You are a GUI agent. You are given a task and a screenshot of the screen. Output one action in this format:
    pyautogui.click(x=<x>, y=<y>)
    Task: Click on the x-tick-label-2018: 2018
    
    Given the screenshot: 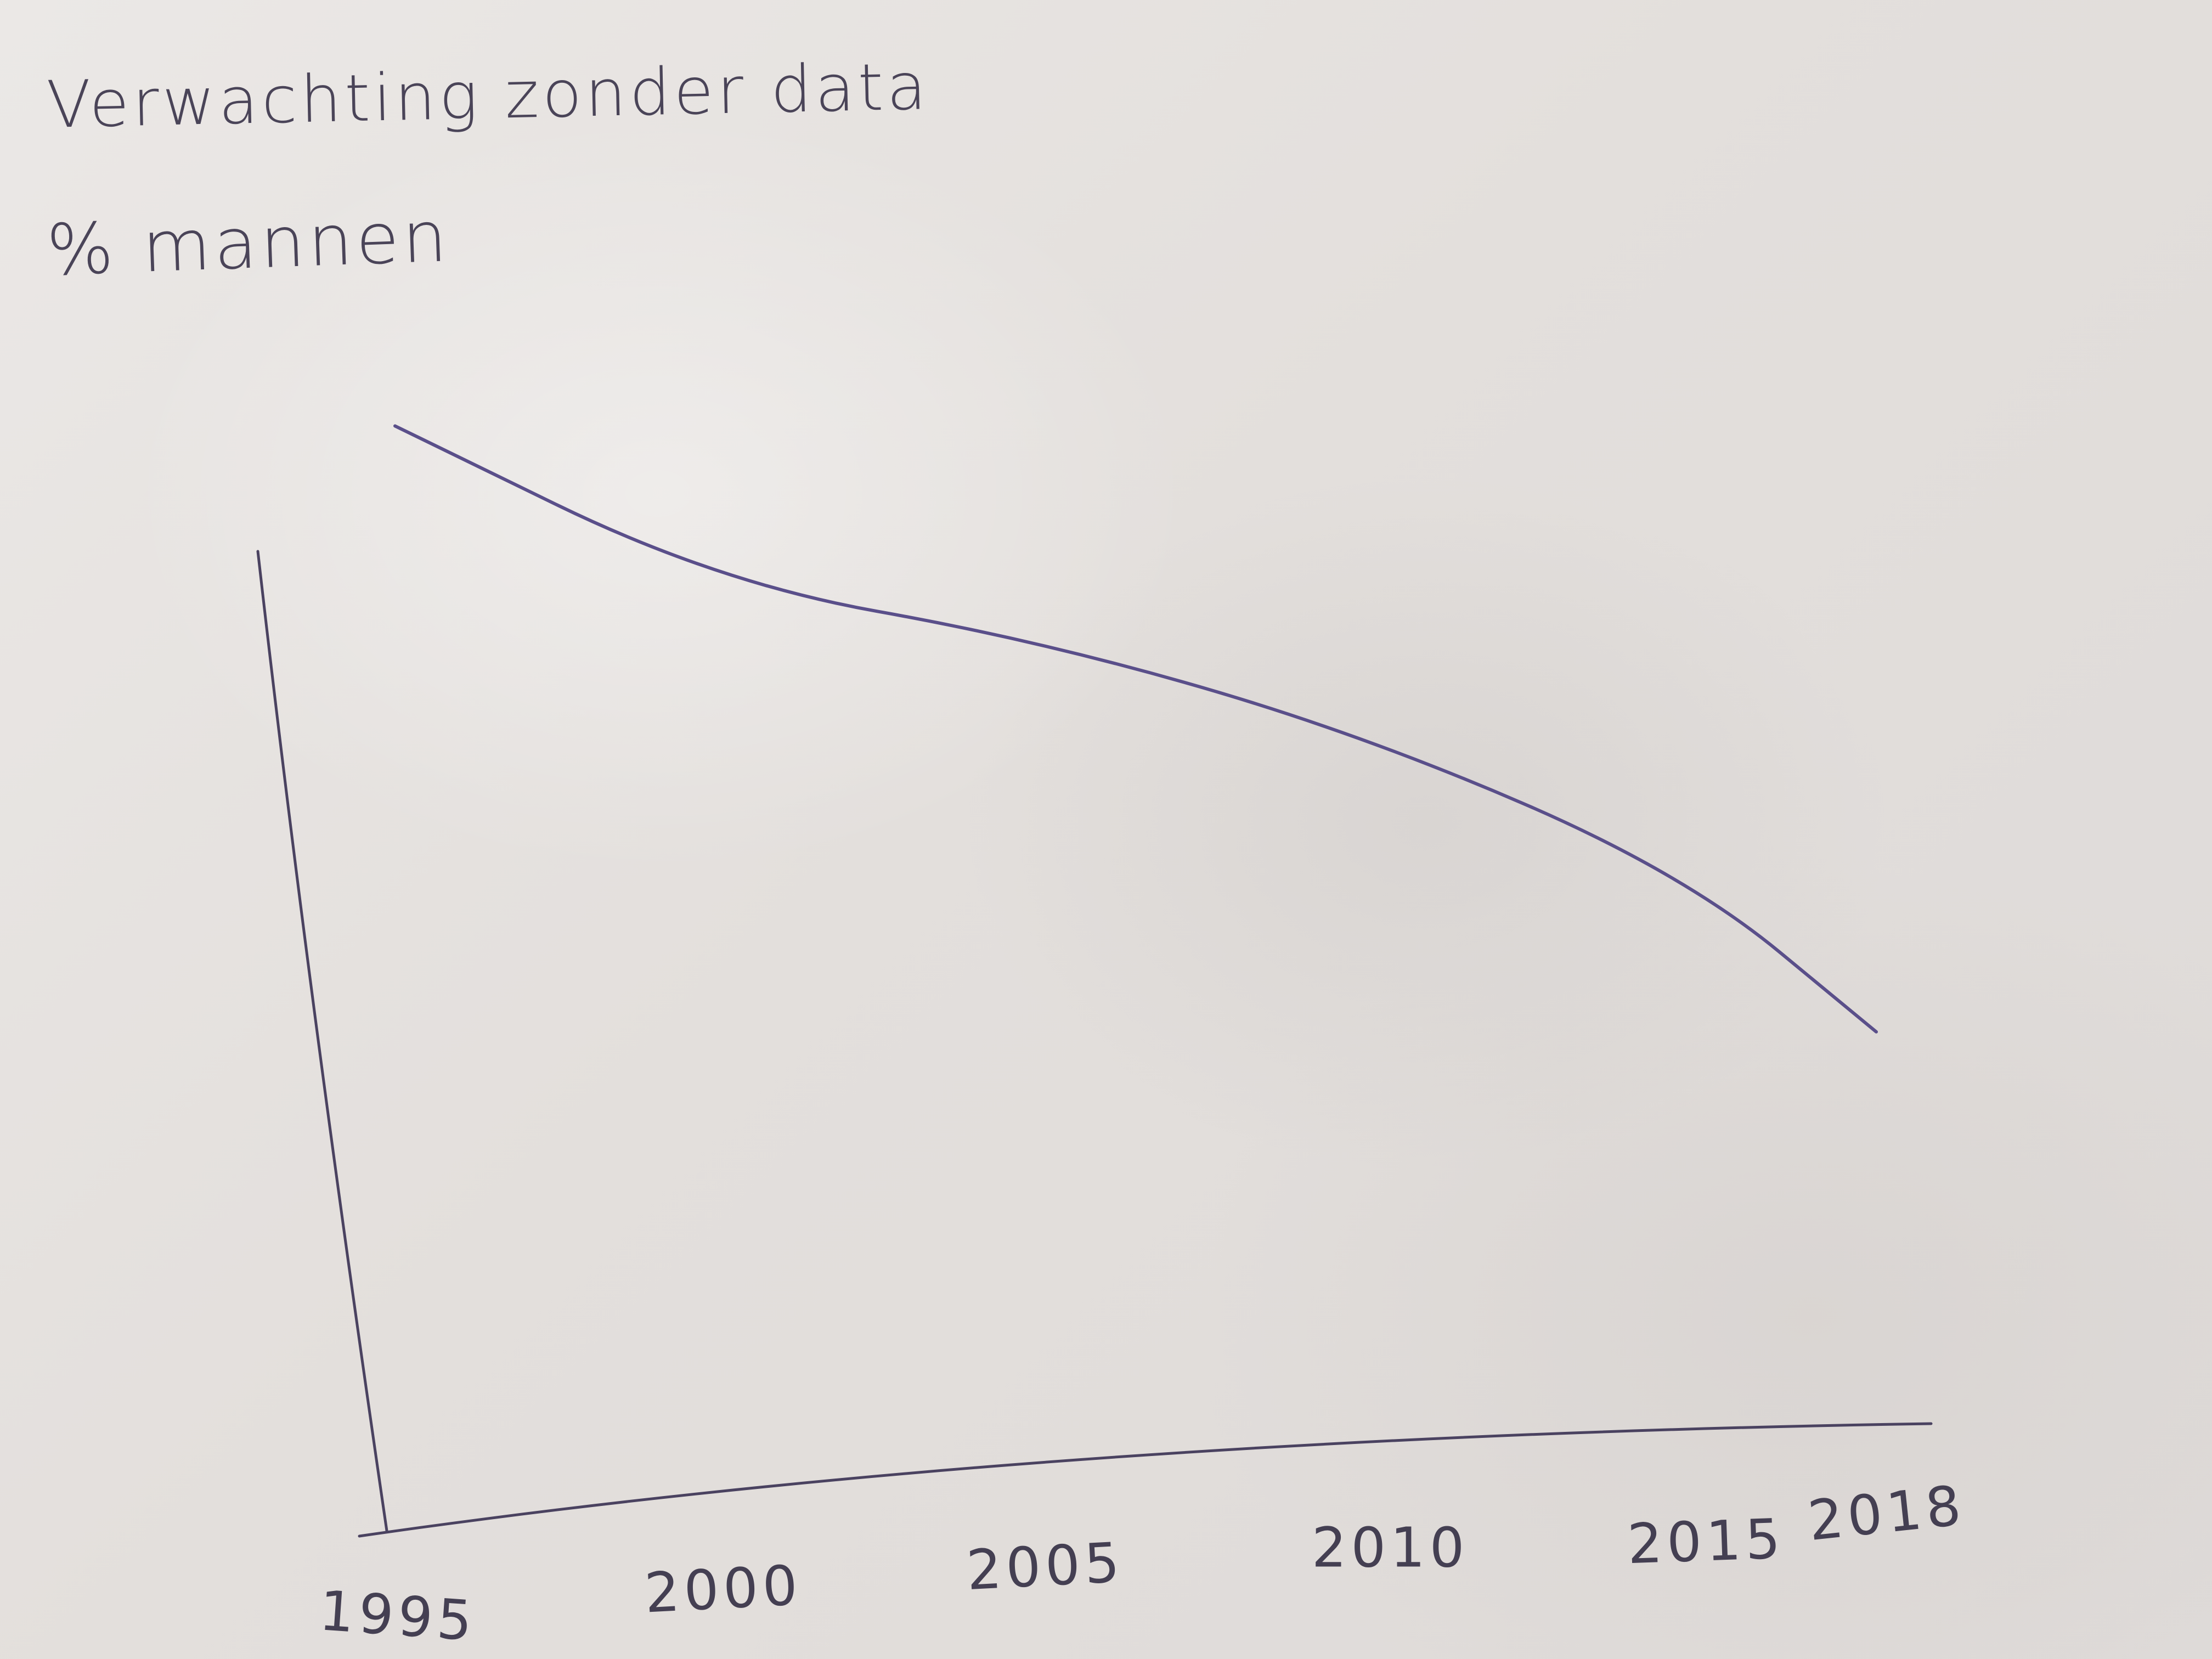 What is the action you would take?
    pyautogui.click(x=1887, y=1513)
    